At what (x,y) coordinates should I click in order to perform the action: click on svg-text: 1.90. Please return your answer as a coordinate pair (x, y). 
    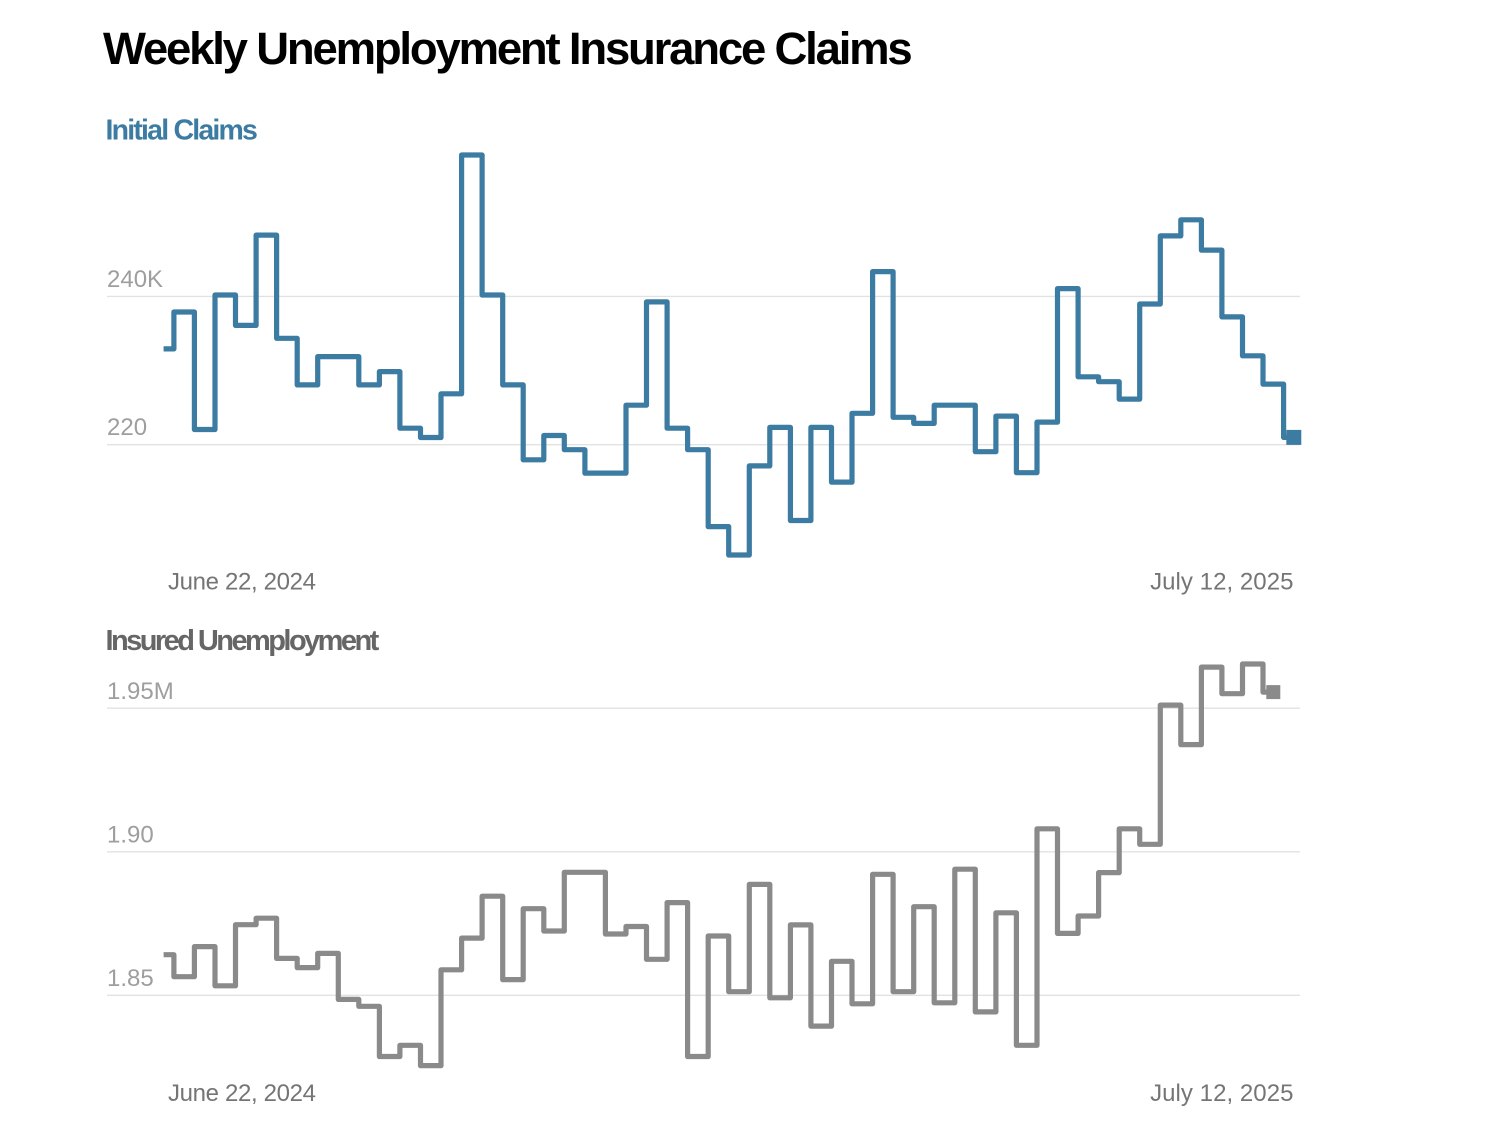
    Looking at the image, I should click on (130, 835).